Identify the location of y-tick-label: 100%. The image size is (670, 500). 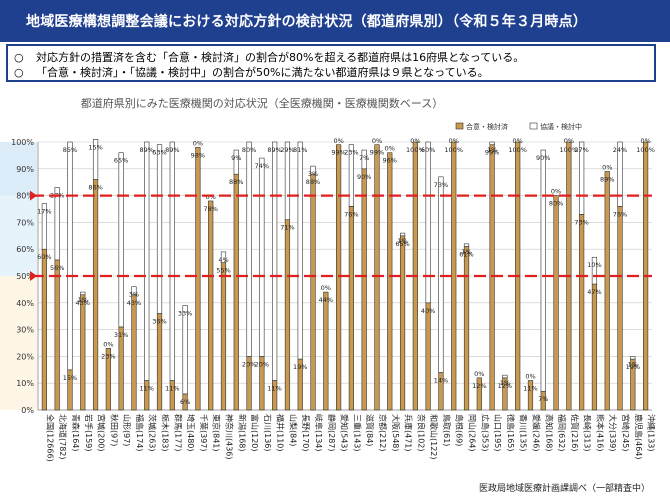
(22, 142).